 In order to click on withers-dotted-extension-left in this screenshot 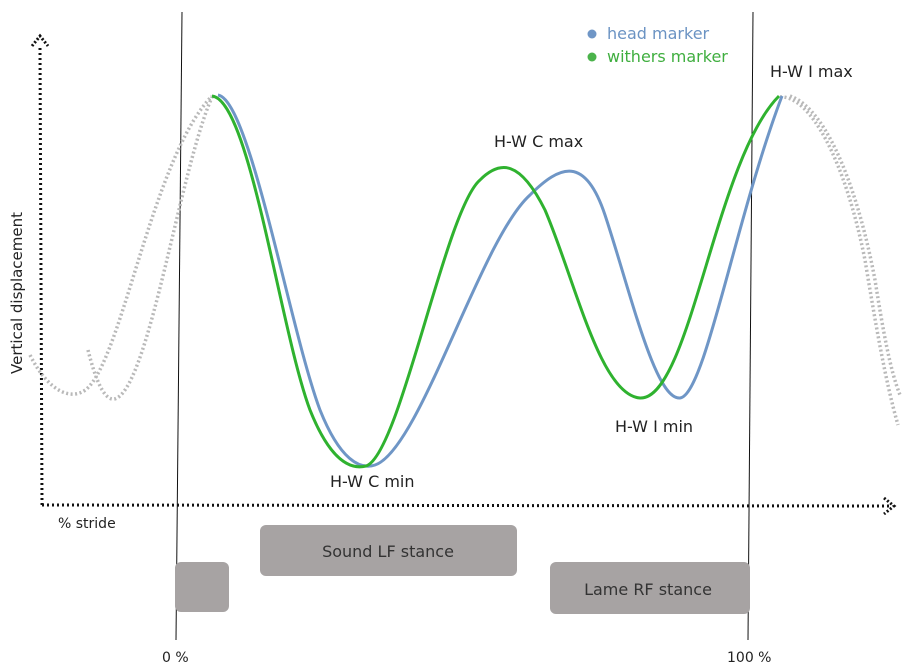, I will do `click(121, 245)`.